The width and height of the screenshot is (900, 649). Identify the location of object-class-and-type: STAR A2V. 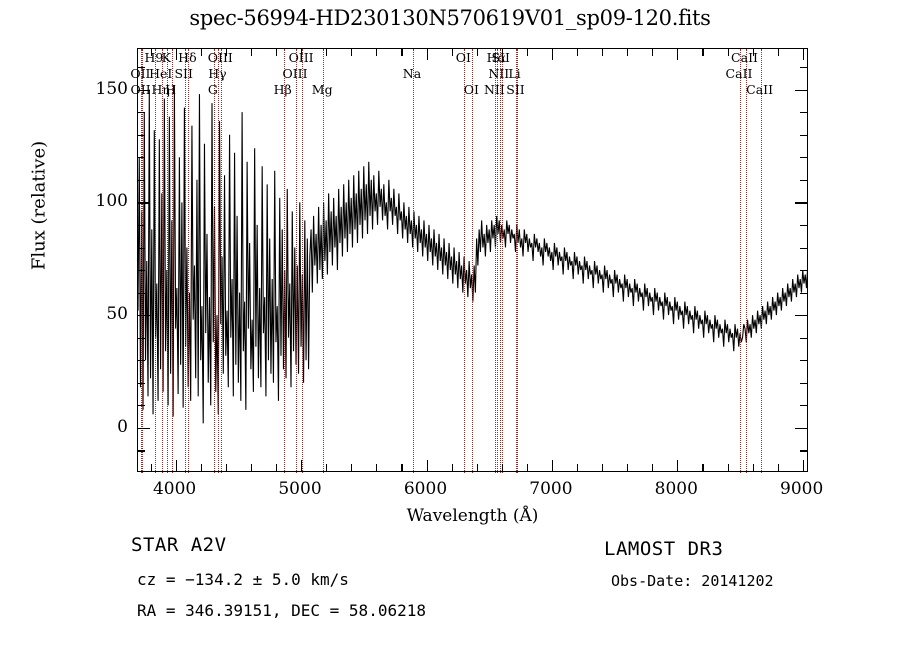
(179, 545).